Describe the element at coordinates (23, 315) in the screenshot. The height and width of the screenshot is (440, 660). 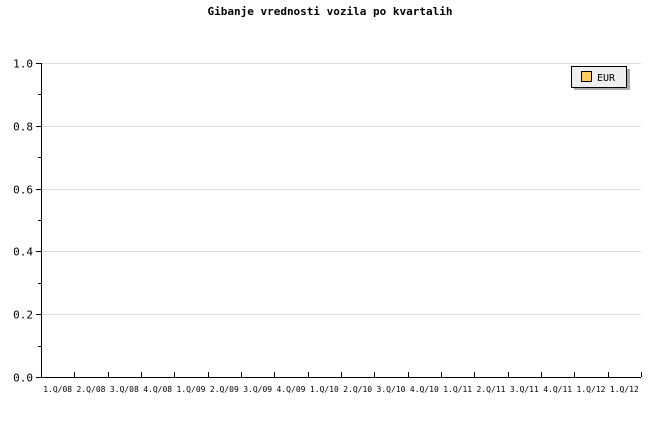
I see `y-tick-label: 0.2` at that location.